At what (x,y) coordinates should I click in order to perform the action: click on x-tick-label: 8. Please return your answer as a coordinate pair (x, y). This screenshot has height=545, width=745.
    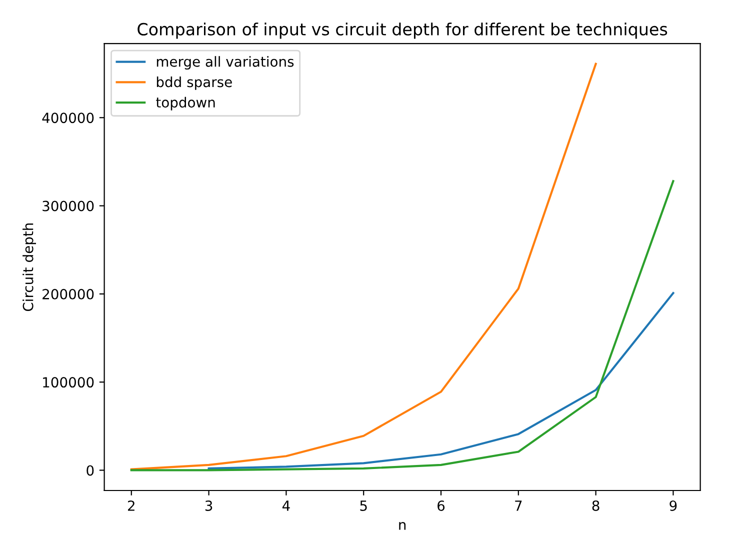
    Looking at the image, I should click on (596, 505).